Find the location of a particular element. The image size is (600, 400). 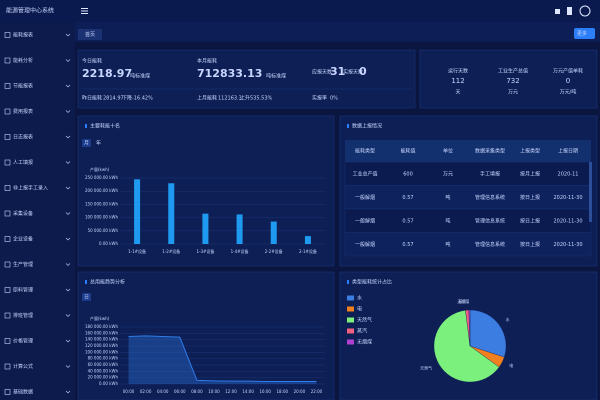

table-header-cell: 上报日期 is located at coordinates (568, 151).